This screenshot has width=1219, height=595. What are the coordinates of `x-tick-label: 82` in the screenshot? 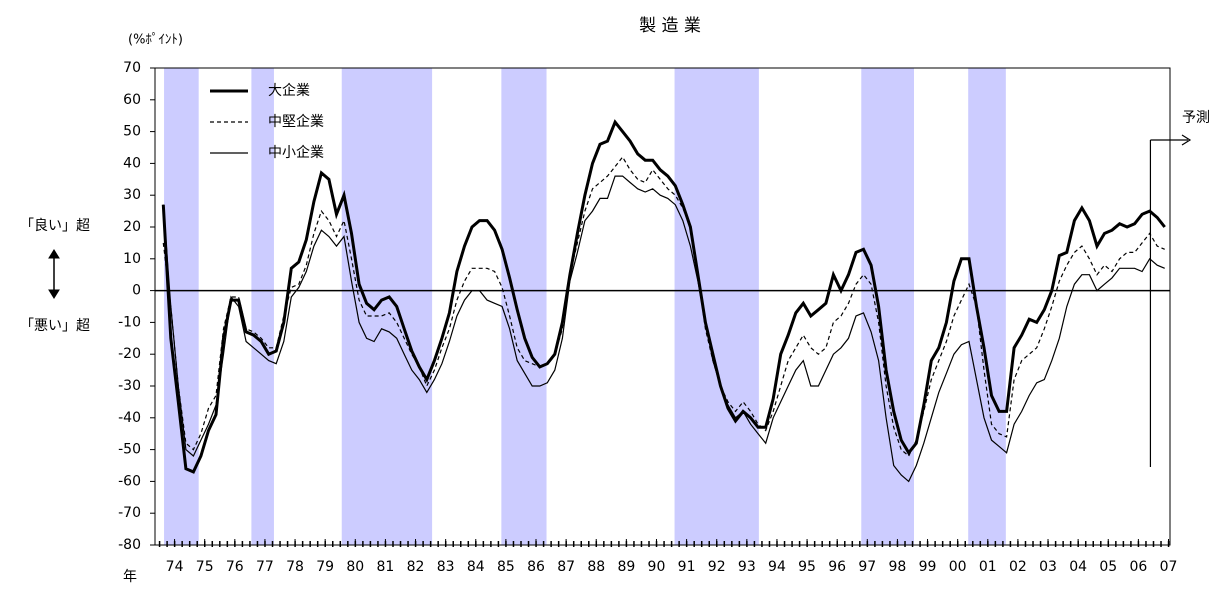 It's located at (416, 567).